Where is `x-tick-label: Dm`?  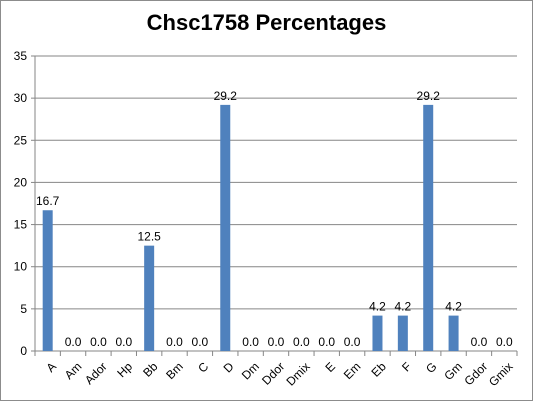
x-tick-label: Dm is located at coordinates (250, 370).